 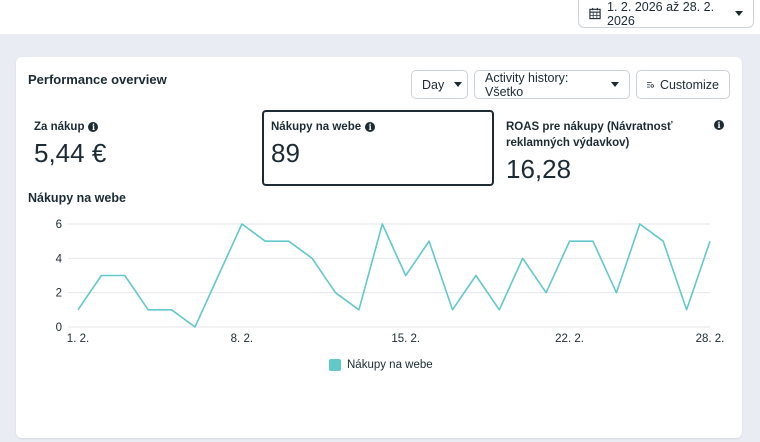 I want to click on top-bar: 1. 2. 2026 až 28. 2. 2026, so click(x=380, y=17).